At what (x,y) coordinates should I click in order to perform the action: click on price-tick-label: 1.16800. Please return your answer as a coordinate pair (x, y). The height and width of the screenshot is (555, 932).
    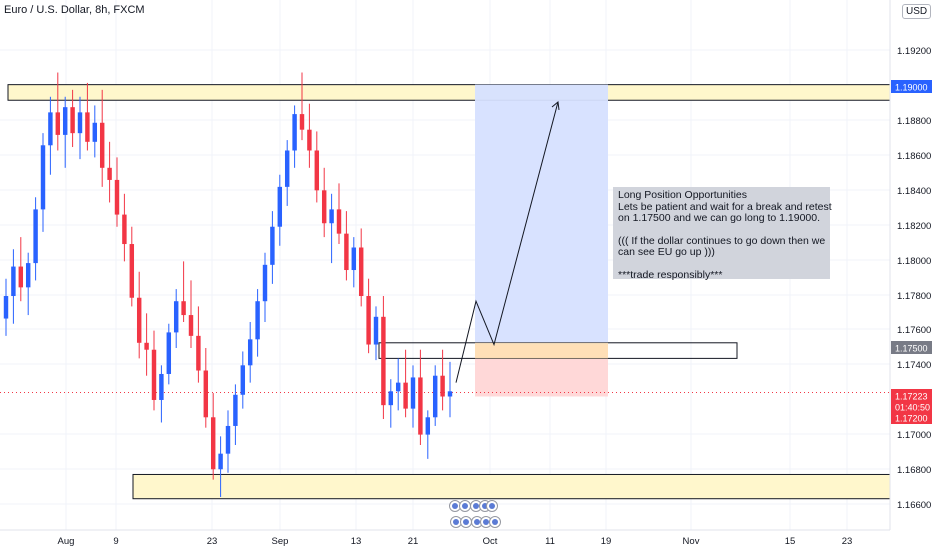
    Looking at the image, I should click on (914, 470).